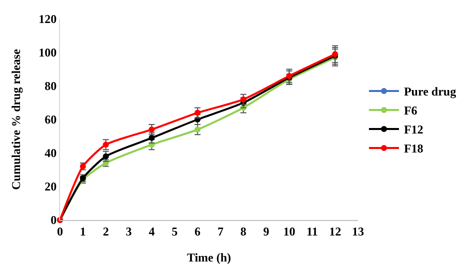  What do you see at coordinates (129, 231) in the screenshot?
I see `x-tick-label: 3` at bounding box center [129, 231].